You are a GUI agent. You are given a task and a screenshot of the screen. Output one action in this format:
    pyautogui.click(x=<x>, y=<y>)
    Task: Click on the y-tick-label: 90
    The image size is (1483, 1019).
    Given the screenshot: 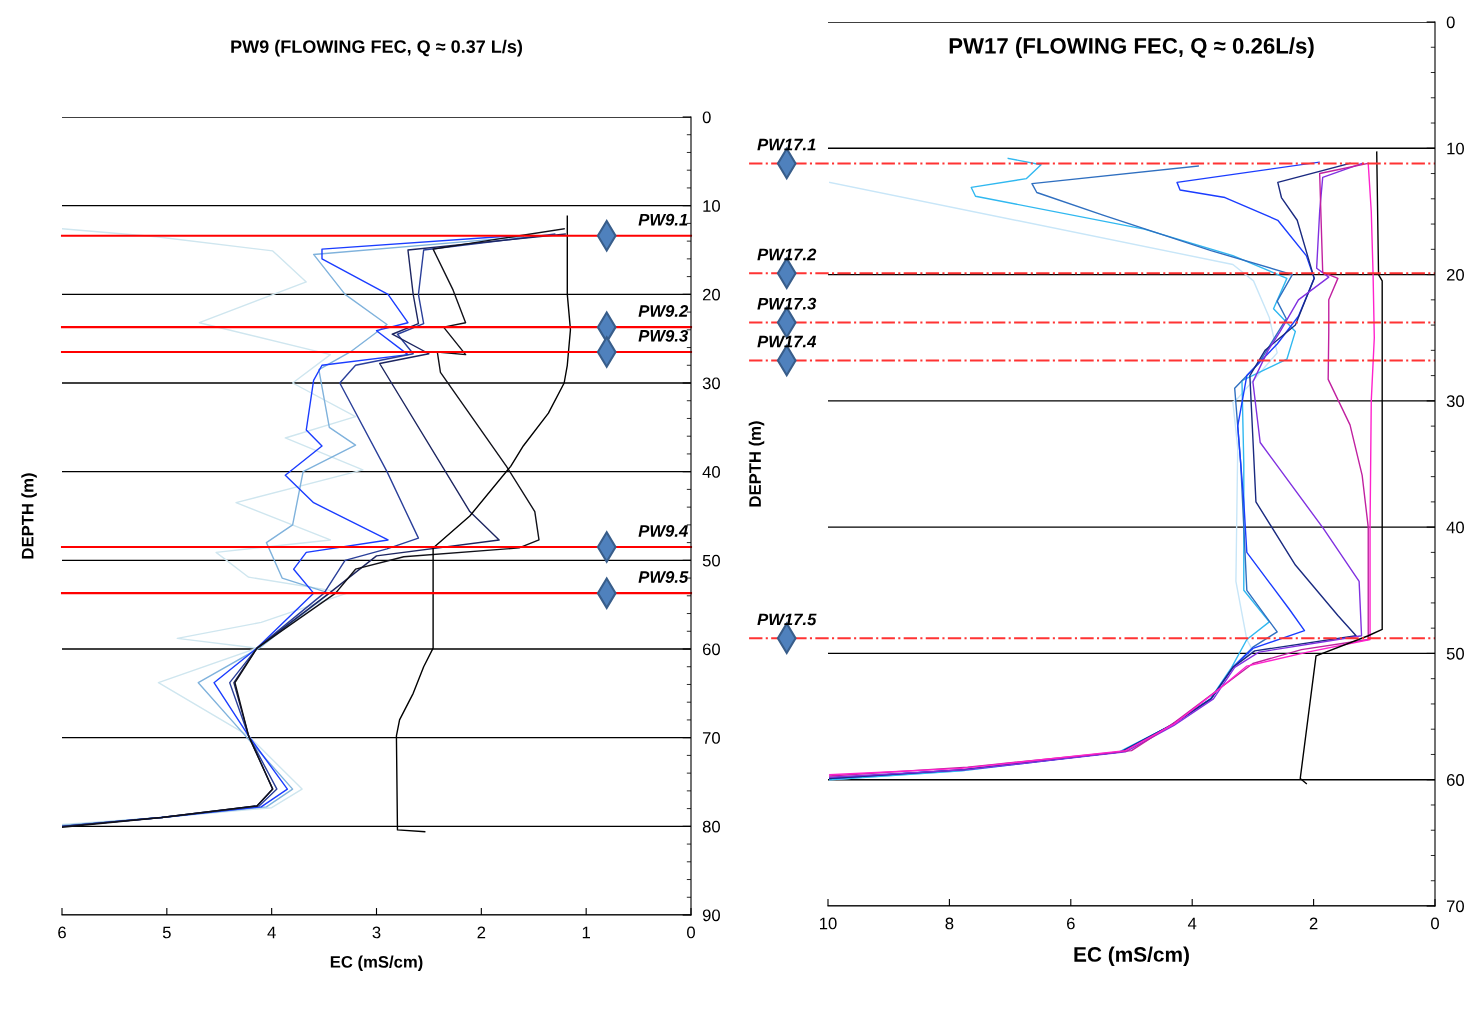 What is the action you would take?
    pyautogui.click(x=711, y=915)
    